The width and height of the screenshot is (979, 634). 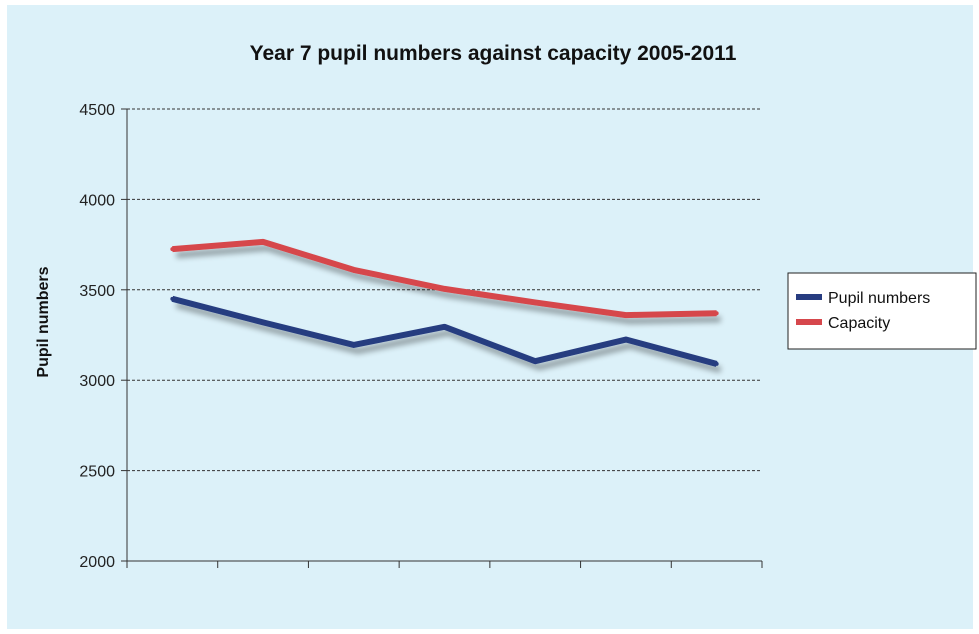 What do you see at coordinates (97, 472) in the screenshot?
I see `y-tick-label: 2500` at bounding box center [97, 472].